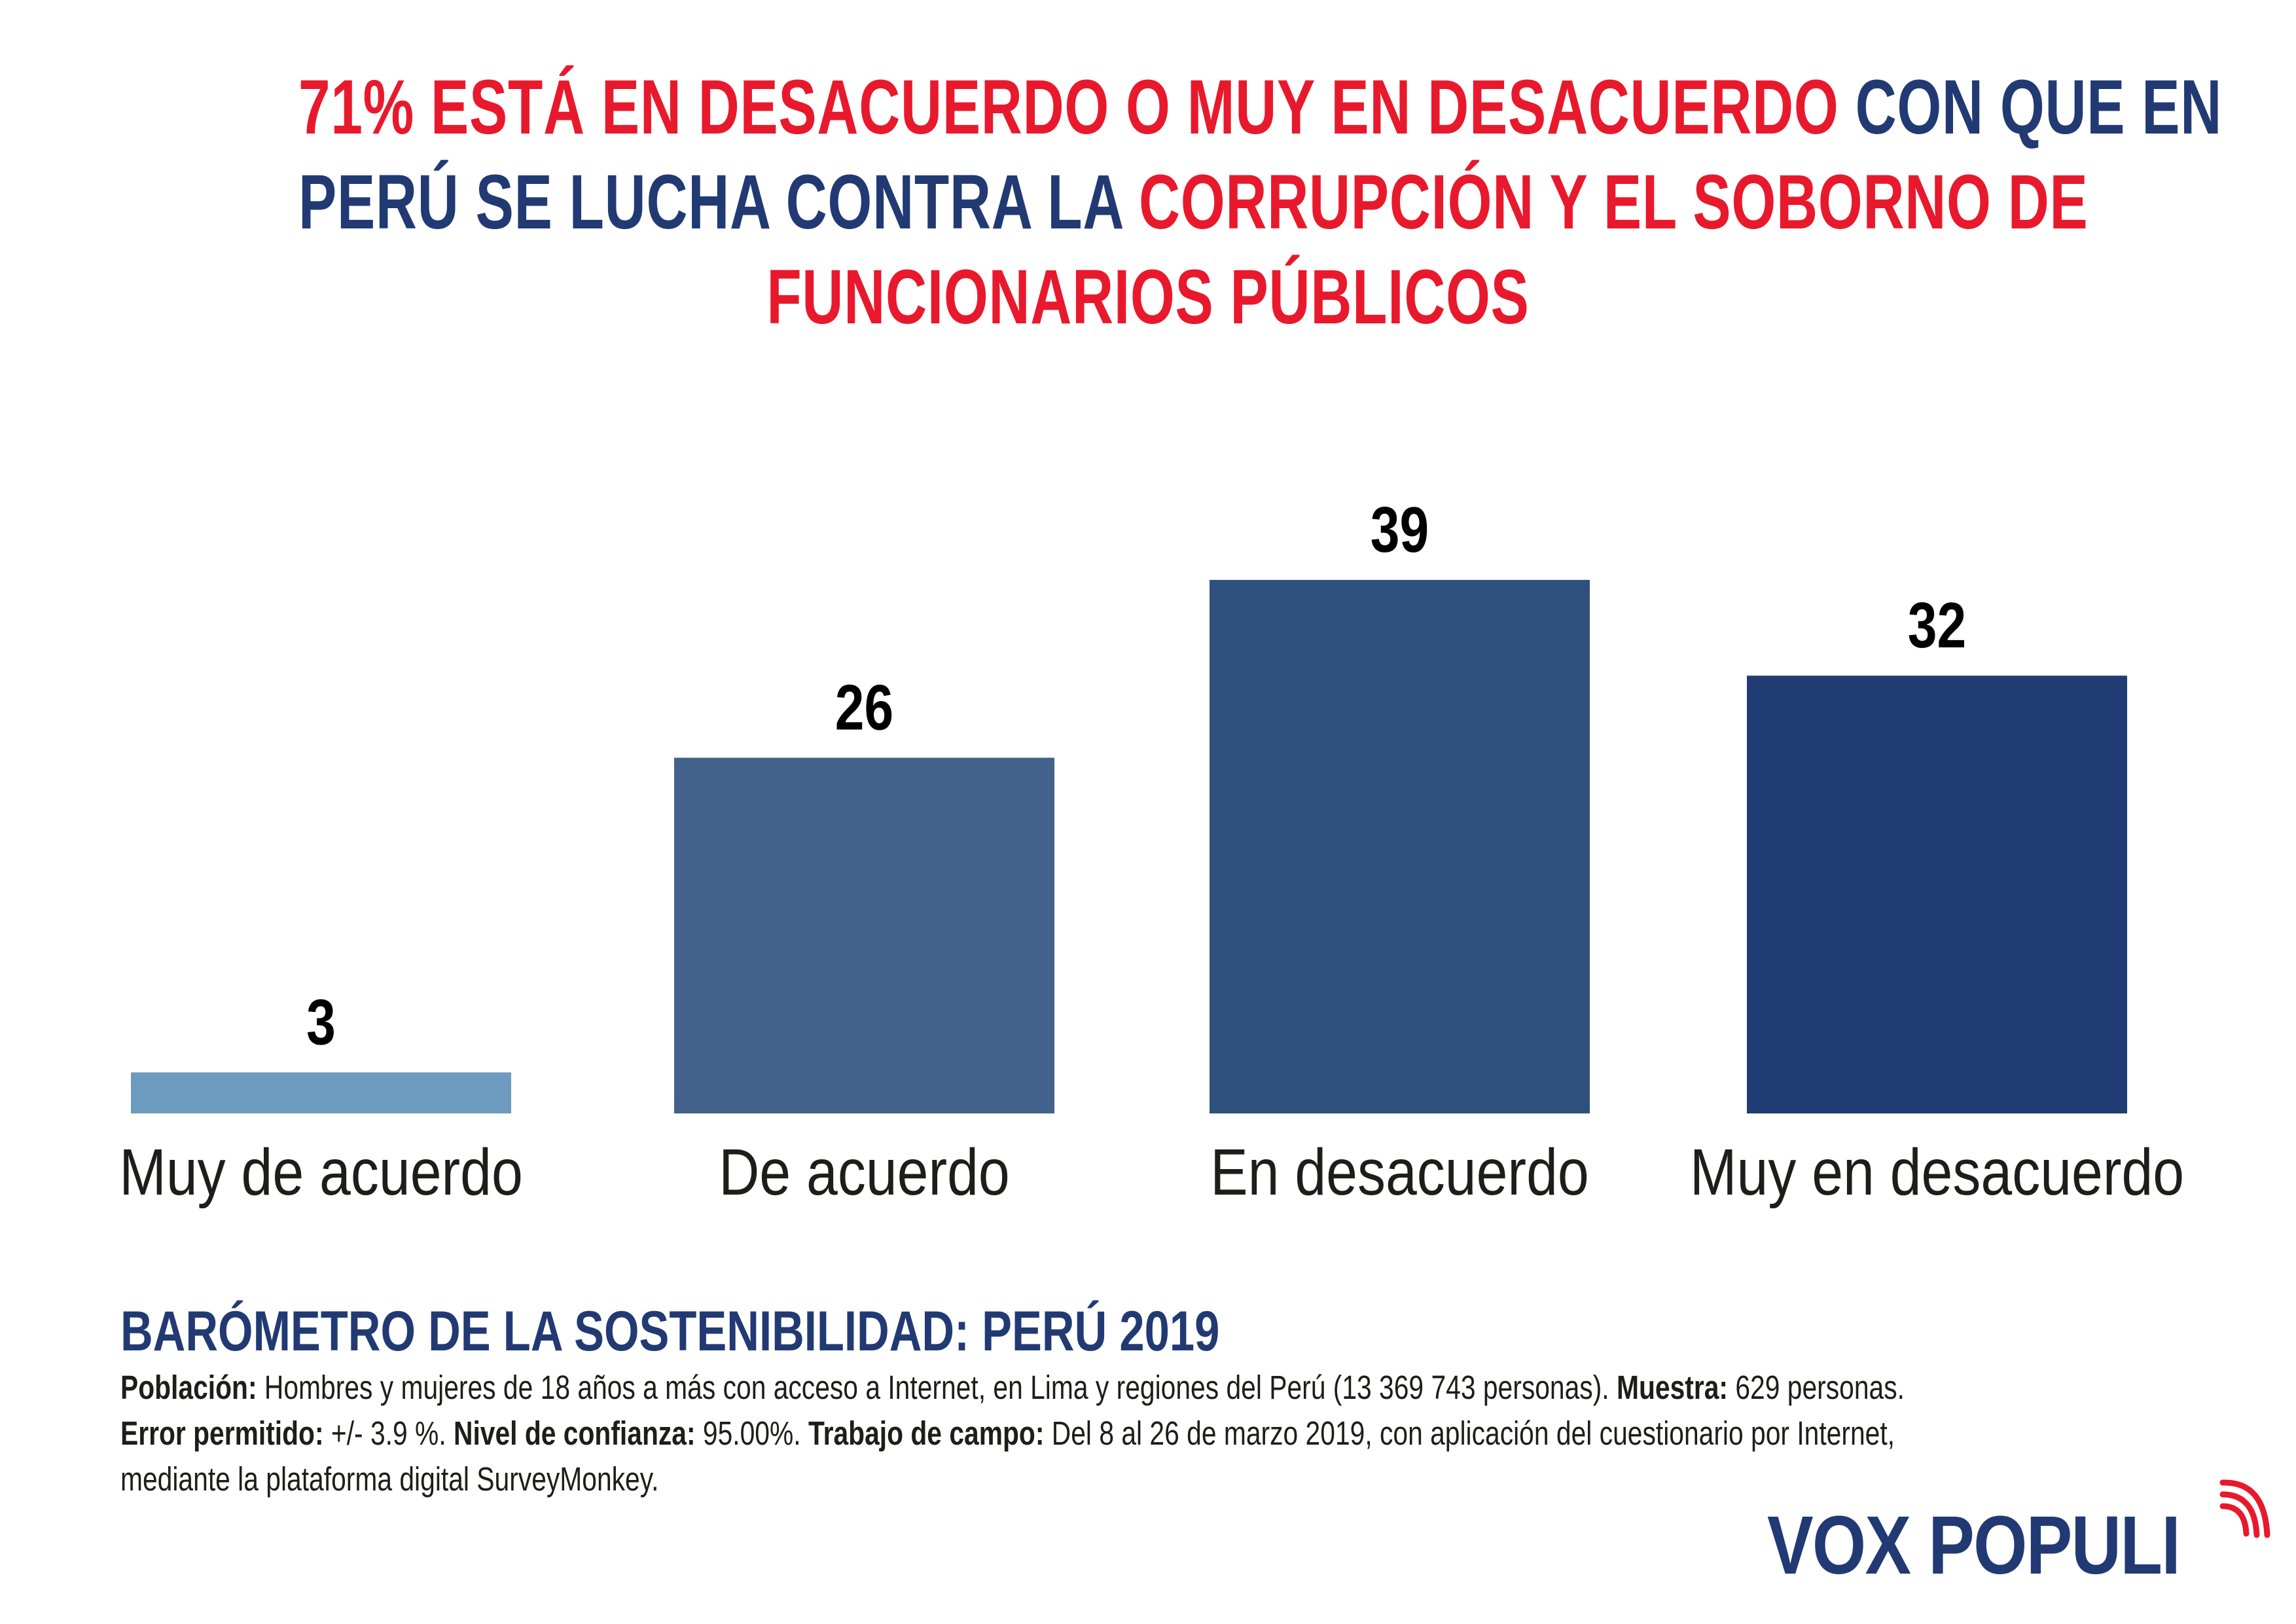 The image size is (2296, 1624). What do you see at coordinates (388, 1433) in the screenshot?
I see `value-error: +/- 3.9 %.` at bounding box center [388, 1433].